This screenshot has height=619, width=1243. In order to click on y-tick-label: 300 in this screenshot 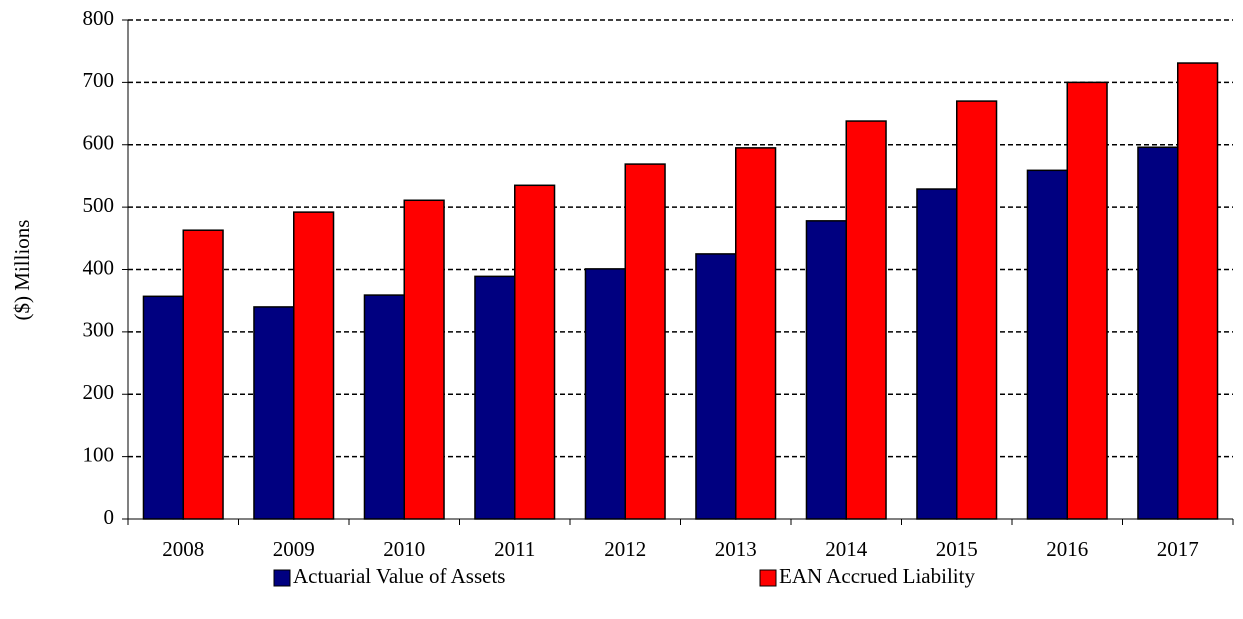, I will do `click(99, 330)`.